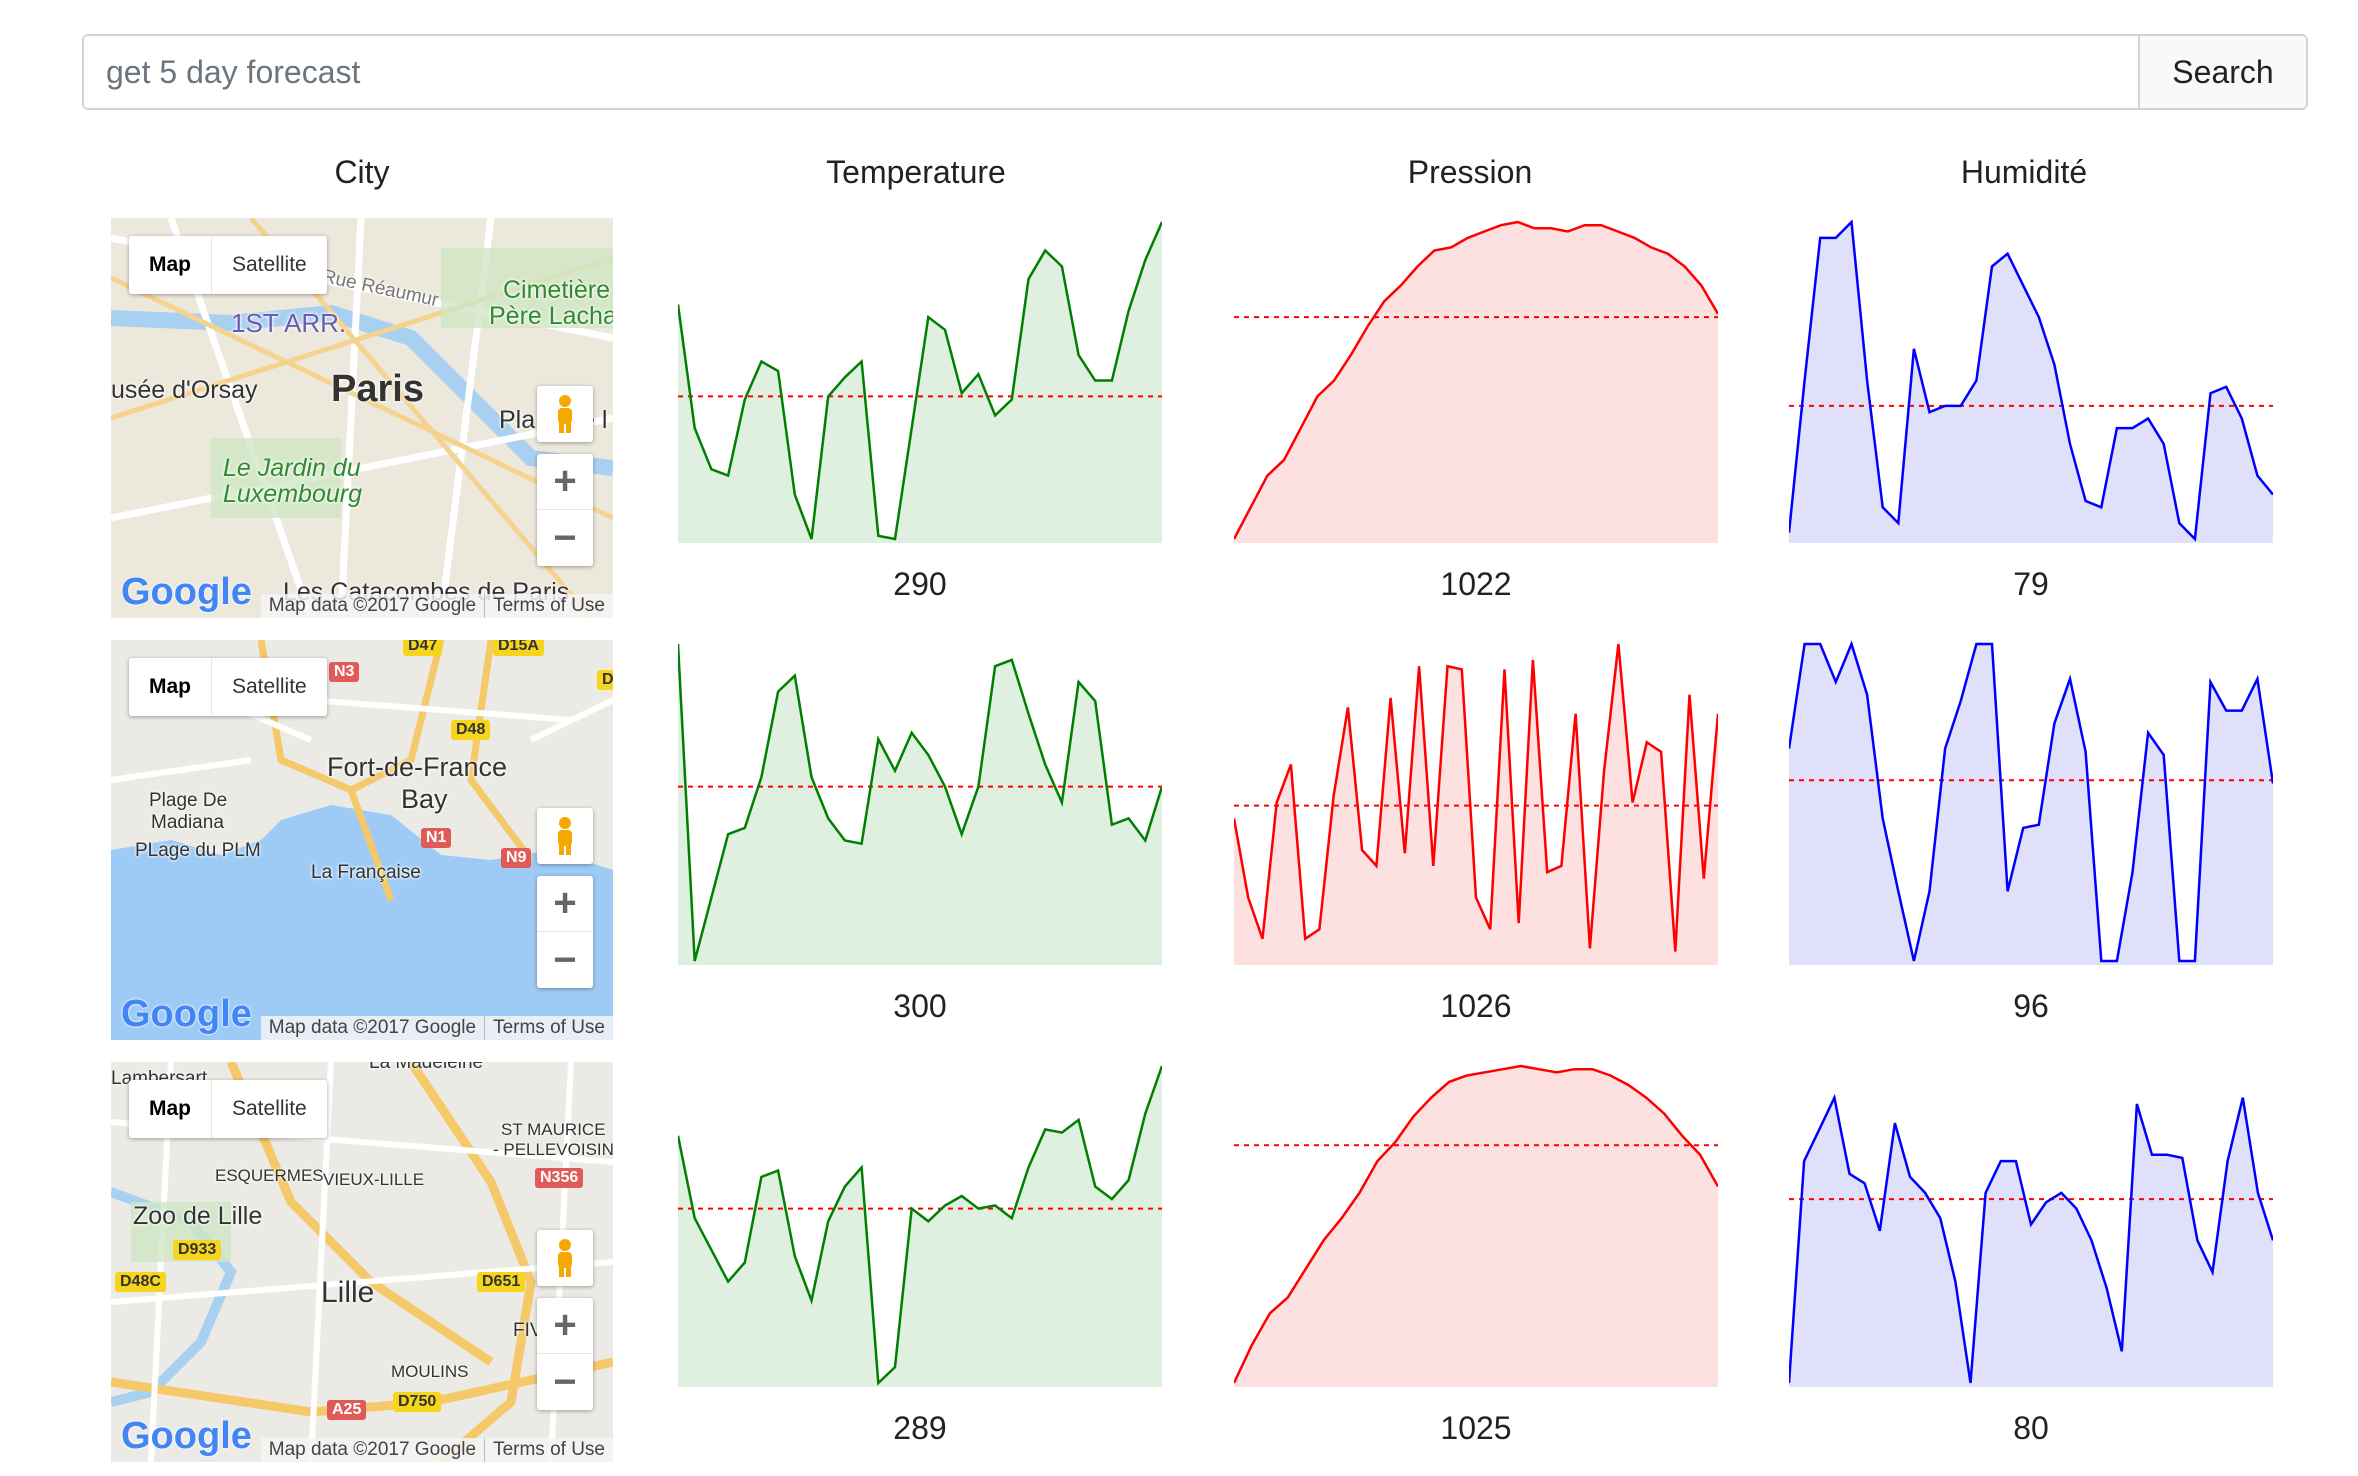  Describe the element at coordinates (347, 1410) in the screenshot. I see `route-tag: A25` at that location.